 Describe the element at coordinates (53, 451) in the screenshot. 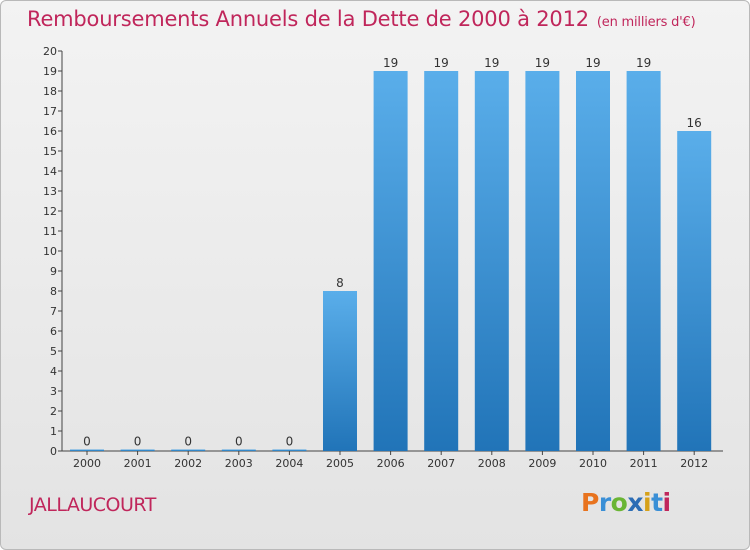

I see `y-tick-label: 0` at that location.